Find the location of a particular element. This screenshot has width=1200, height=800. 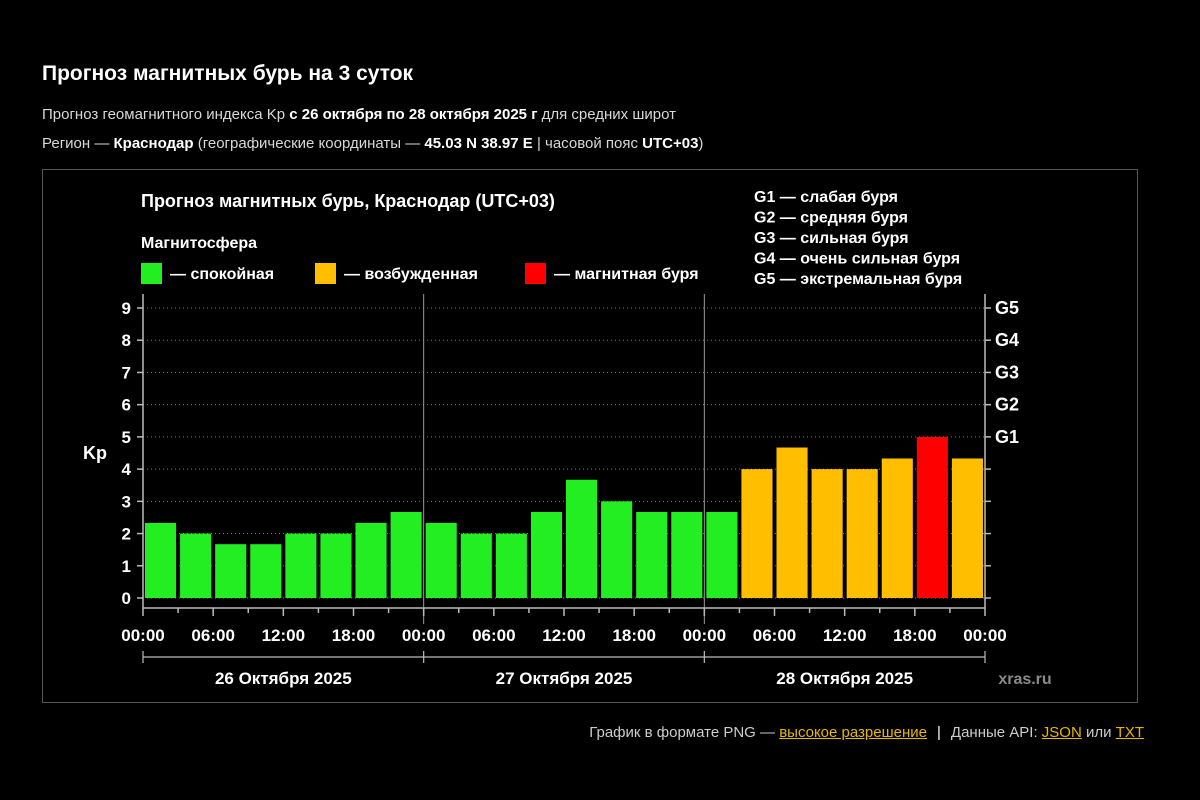

or-text: или is located at coordinates (1098, 732).